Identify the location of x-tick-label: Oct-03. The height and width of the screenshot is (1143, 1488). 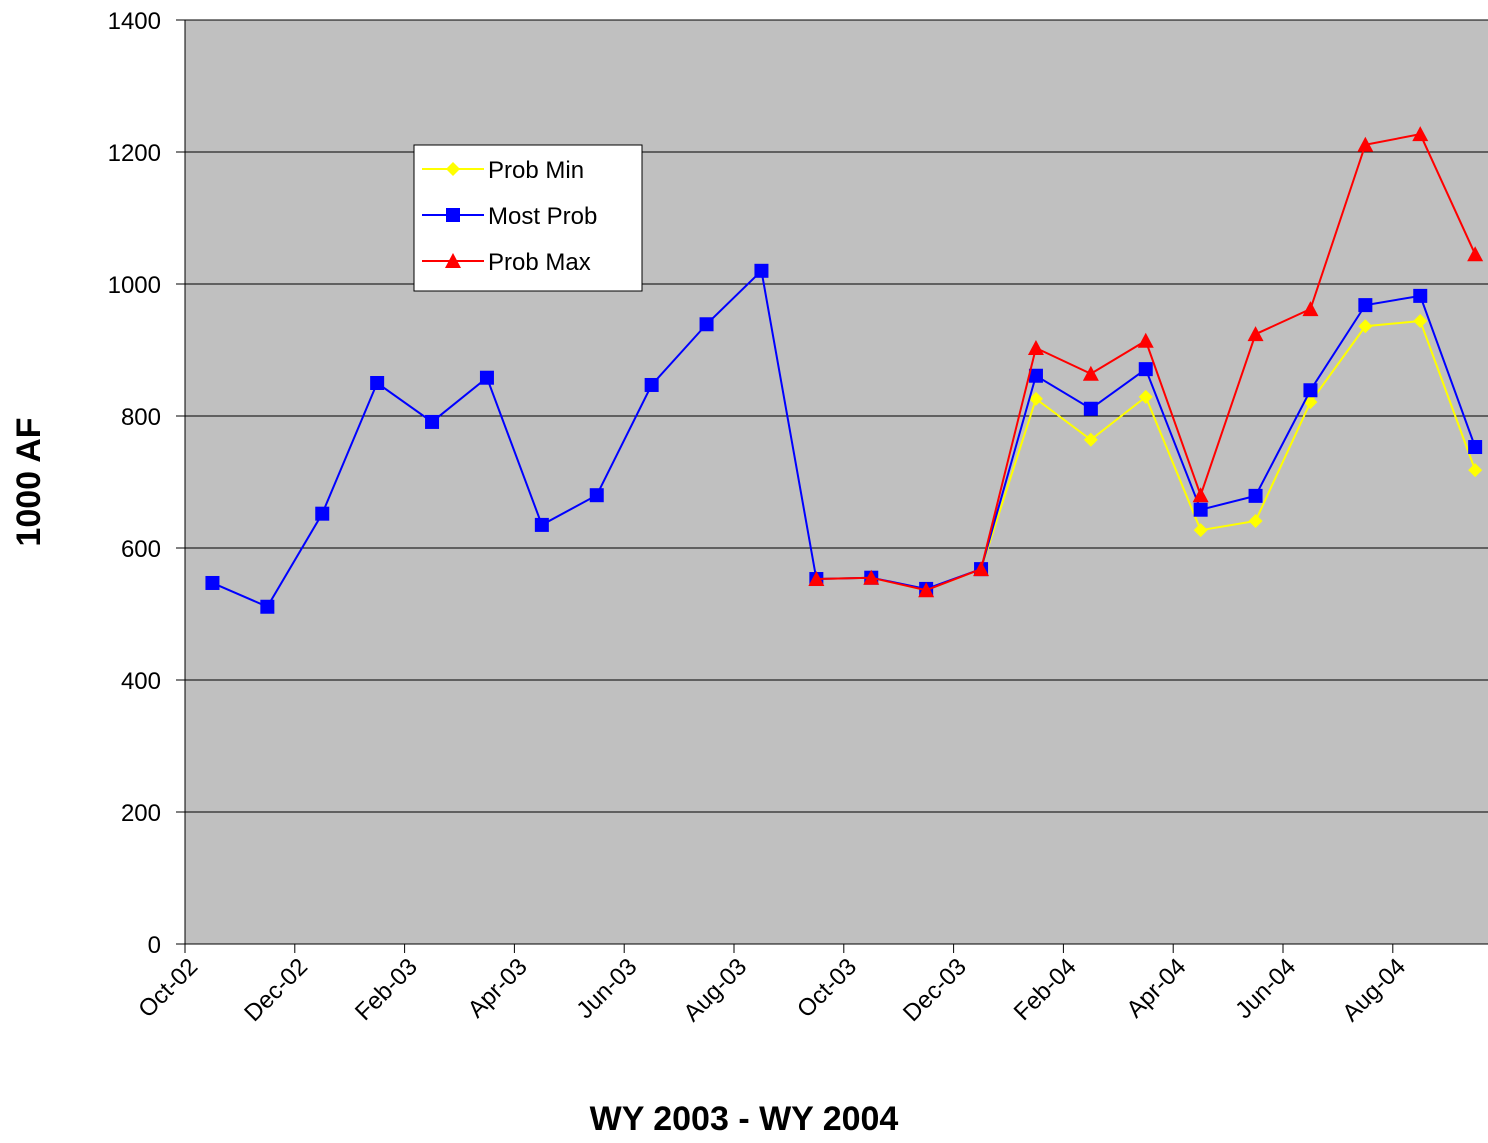
(827, 988).